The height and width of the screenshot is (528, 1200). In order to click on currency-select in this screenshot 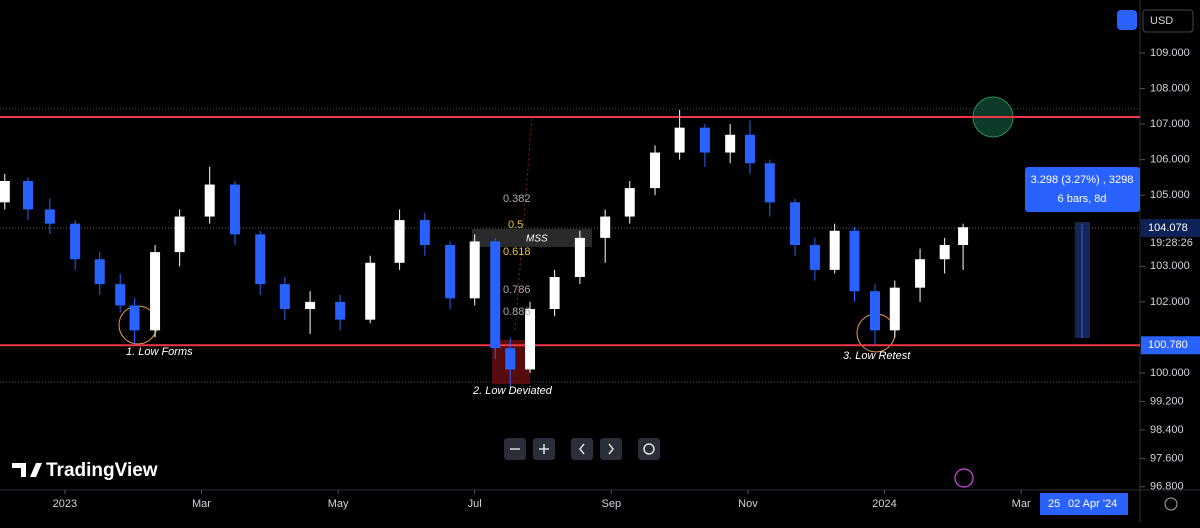, I will do `click(1168, 21)`.